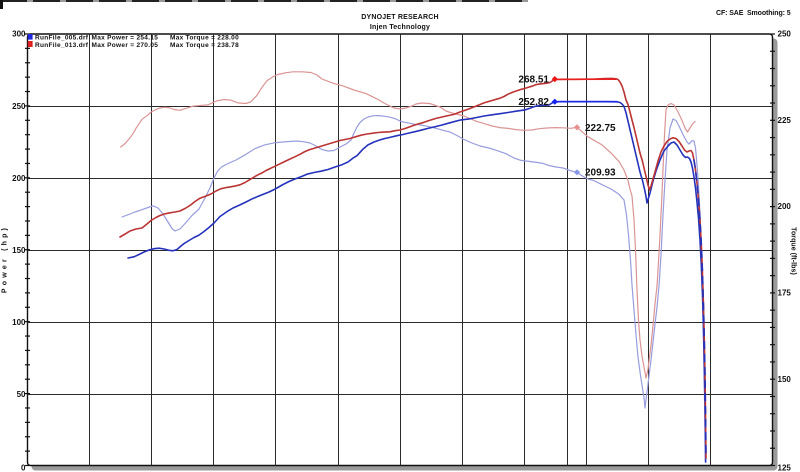 This screenshot has width=800, height=472. Describe the element at coordinates (5, 259) in the screenshot. I see `svg-text: Power (hp)` at that location.